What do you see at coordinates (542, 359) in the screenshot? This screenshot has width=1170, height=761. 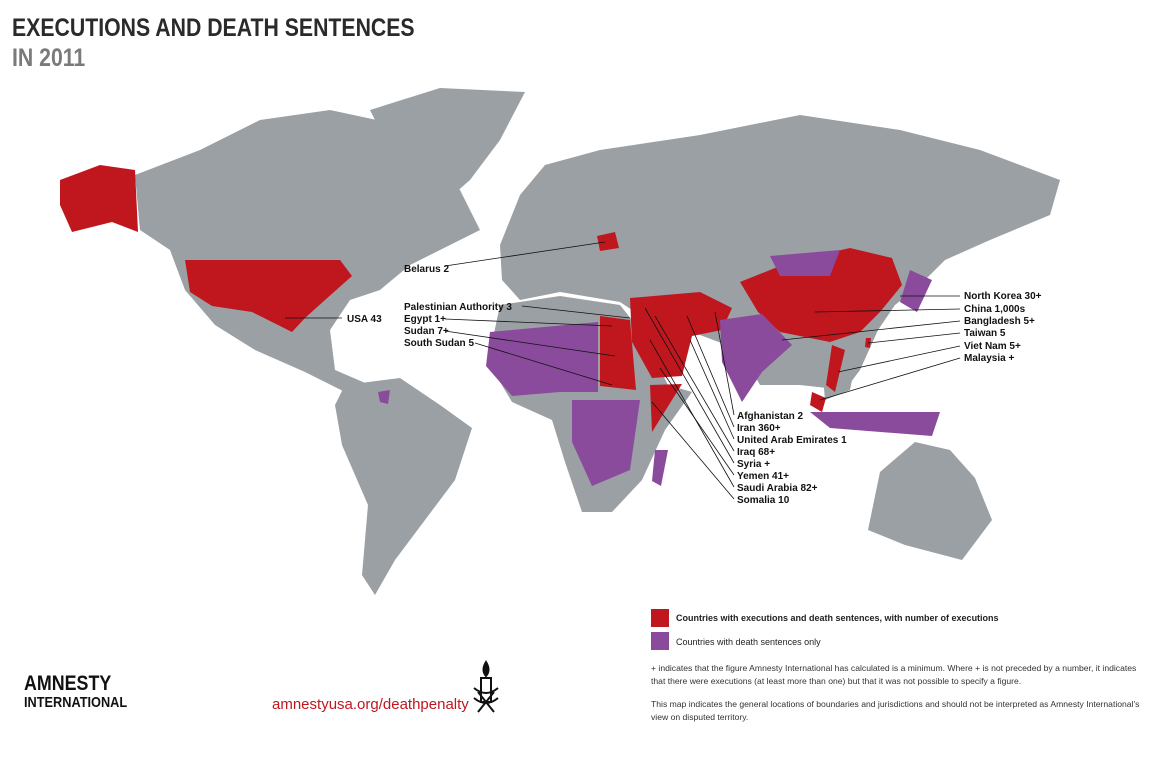 I see `west-africa` at bounding box center [542, 359].